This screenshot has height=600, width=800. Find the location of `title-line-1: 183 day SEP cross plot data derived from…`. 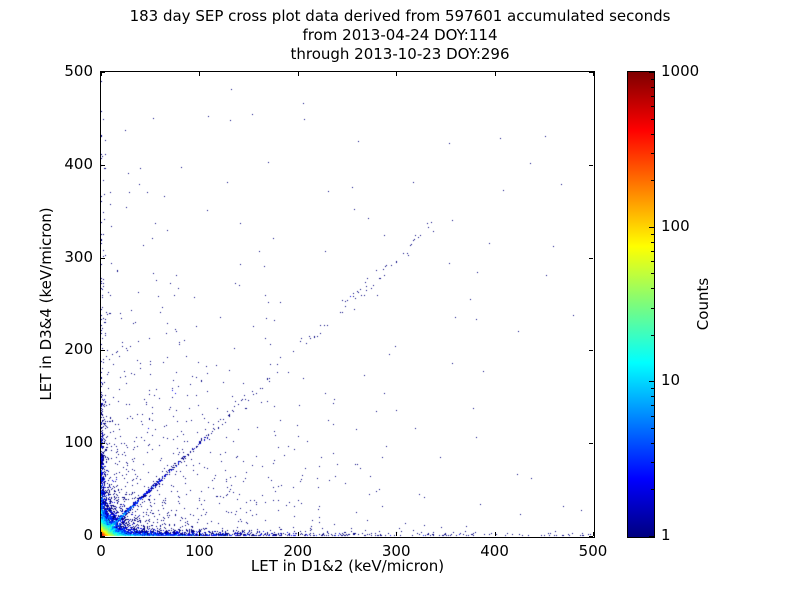

title-line-1: 183 day SEP cross plot data derived from… is located at coordinates (400, 16).